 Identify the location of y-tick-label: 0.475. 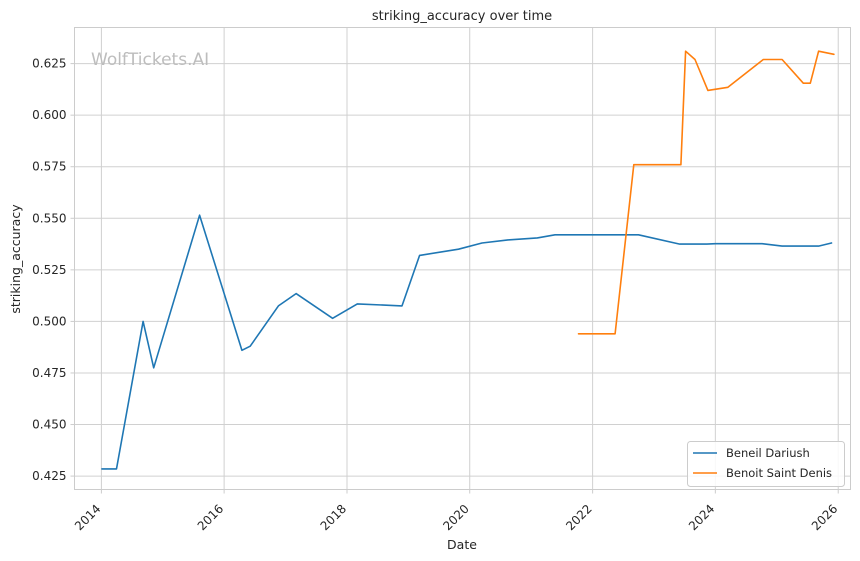
(49, 373).